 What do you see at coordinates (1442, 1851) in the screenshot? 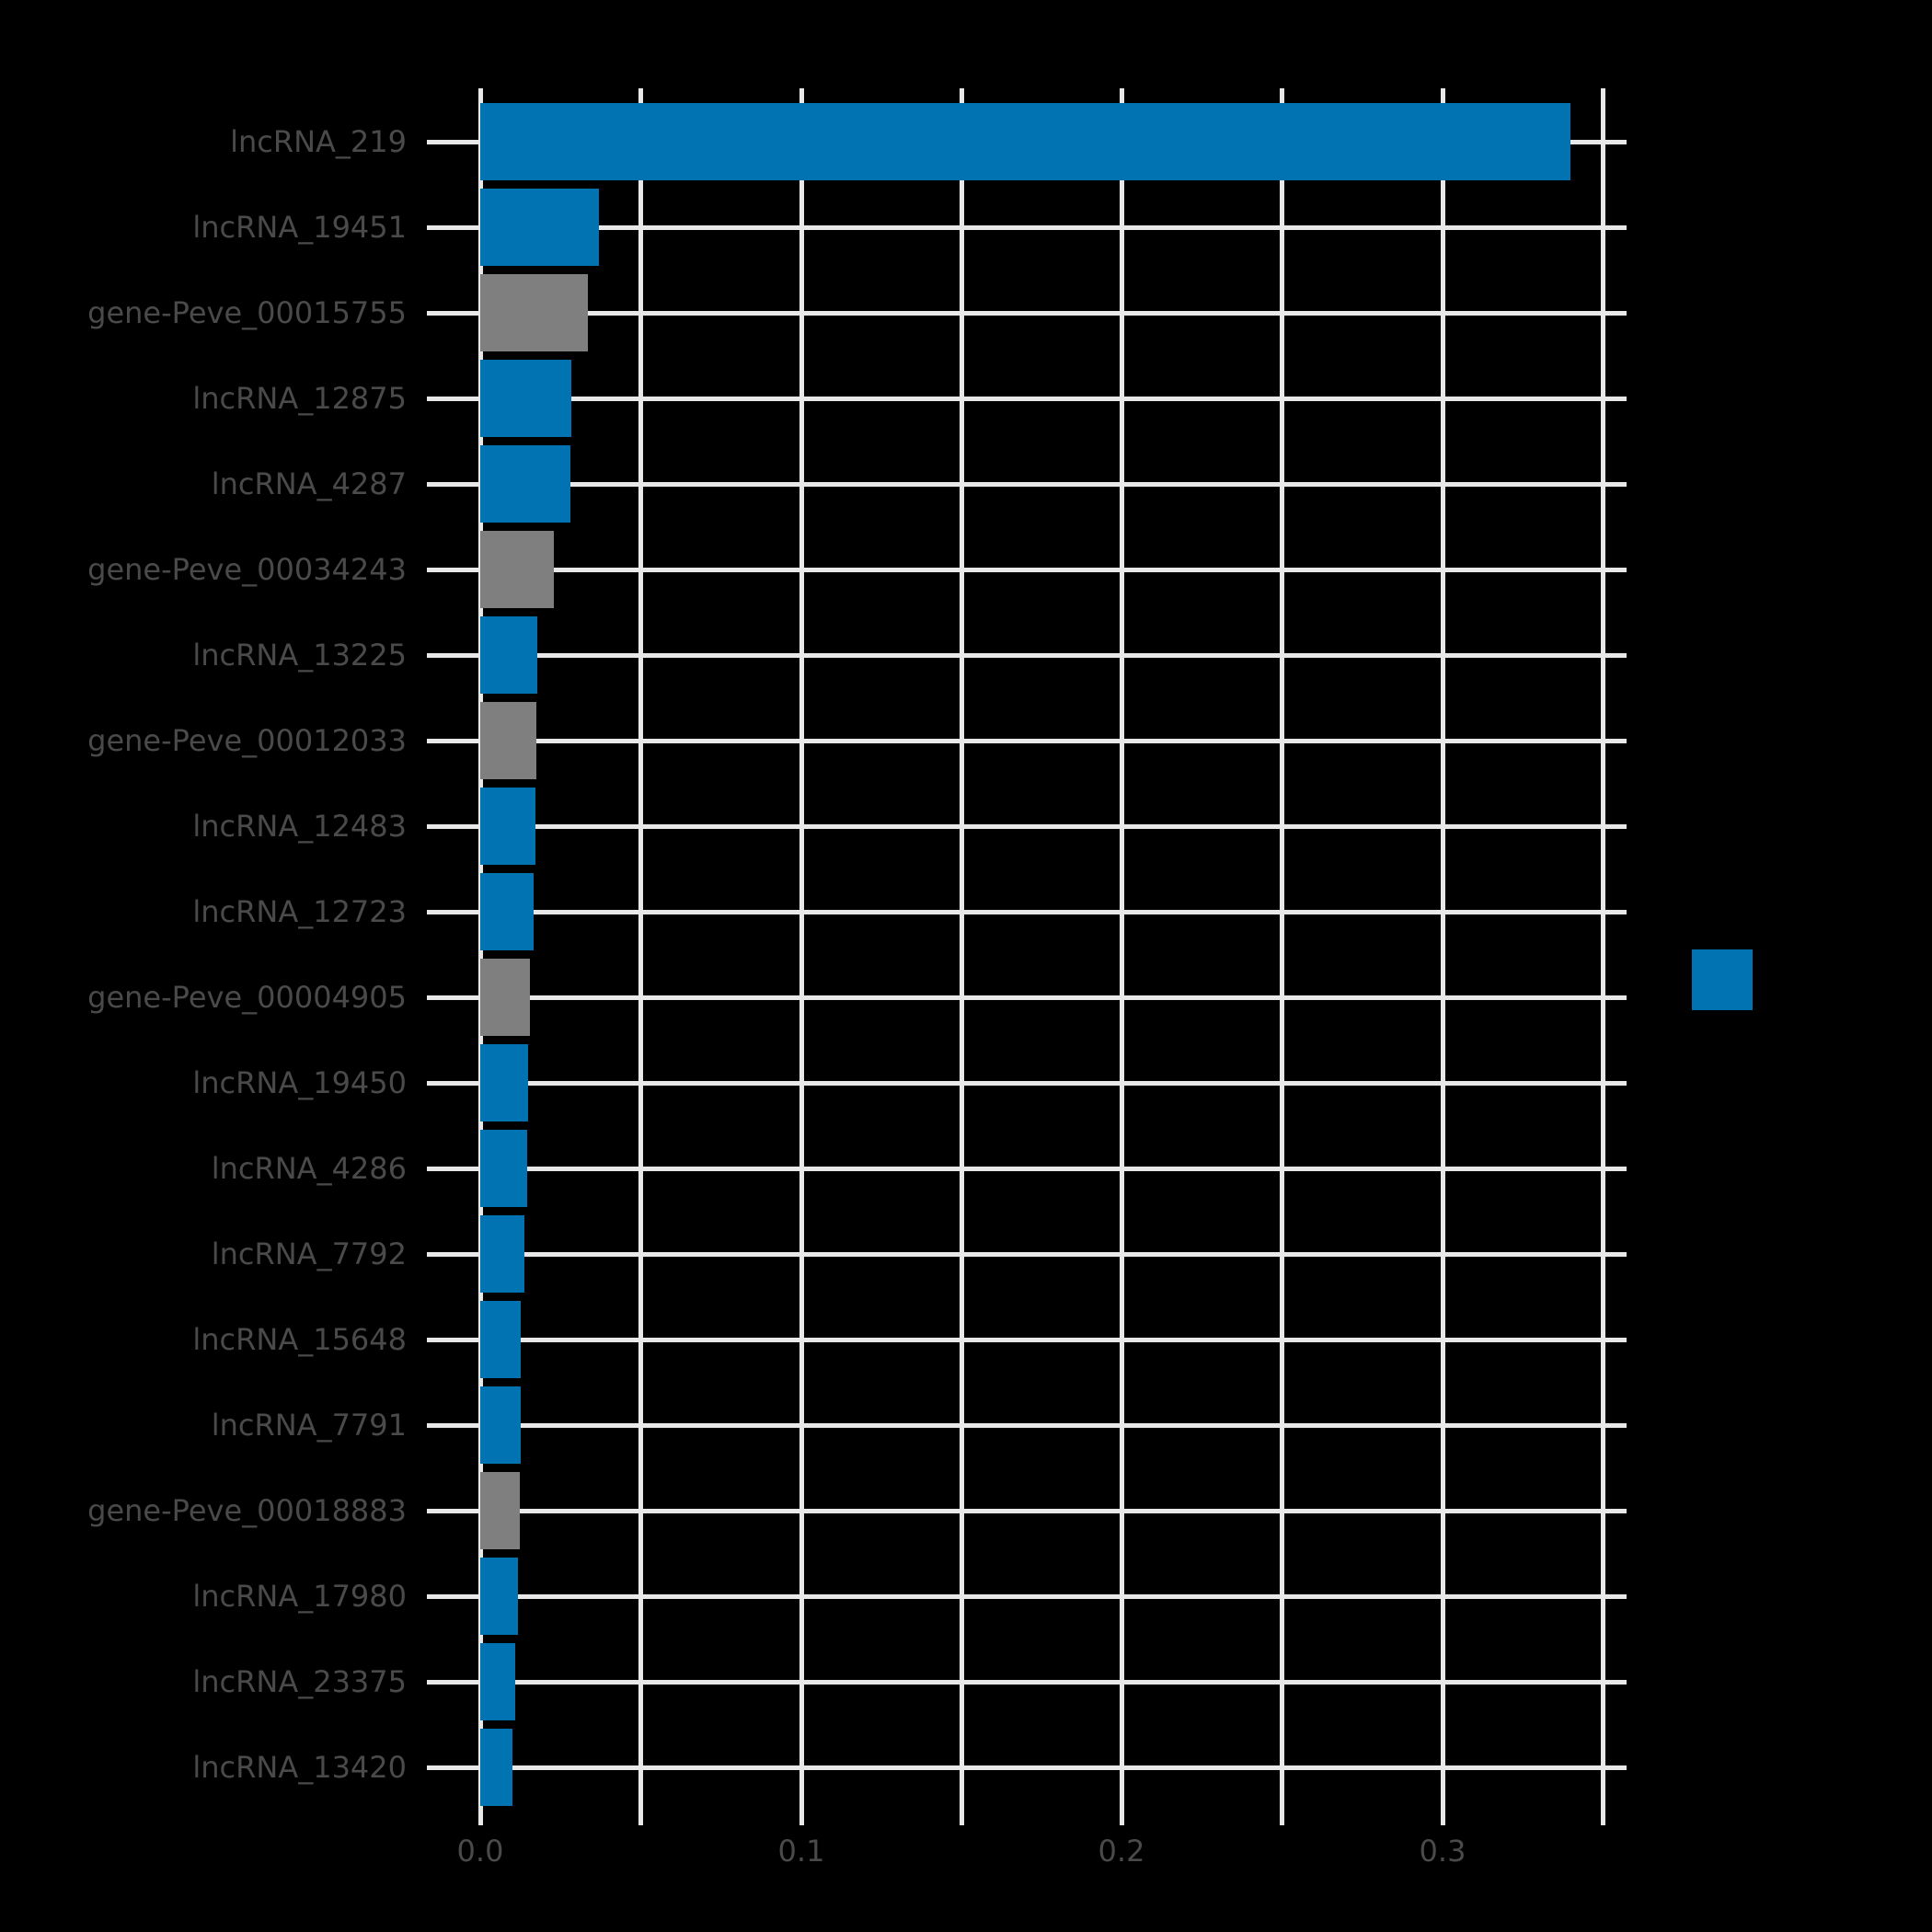
I see `xtick-label-0.3: 0.3` at bounding box center [1442, 1851].